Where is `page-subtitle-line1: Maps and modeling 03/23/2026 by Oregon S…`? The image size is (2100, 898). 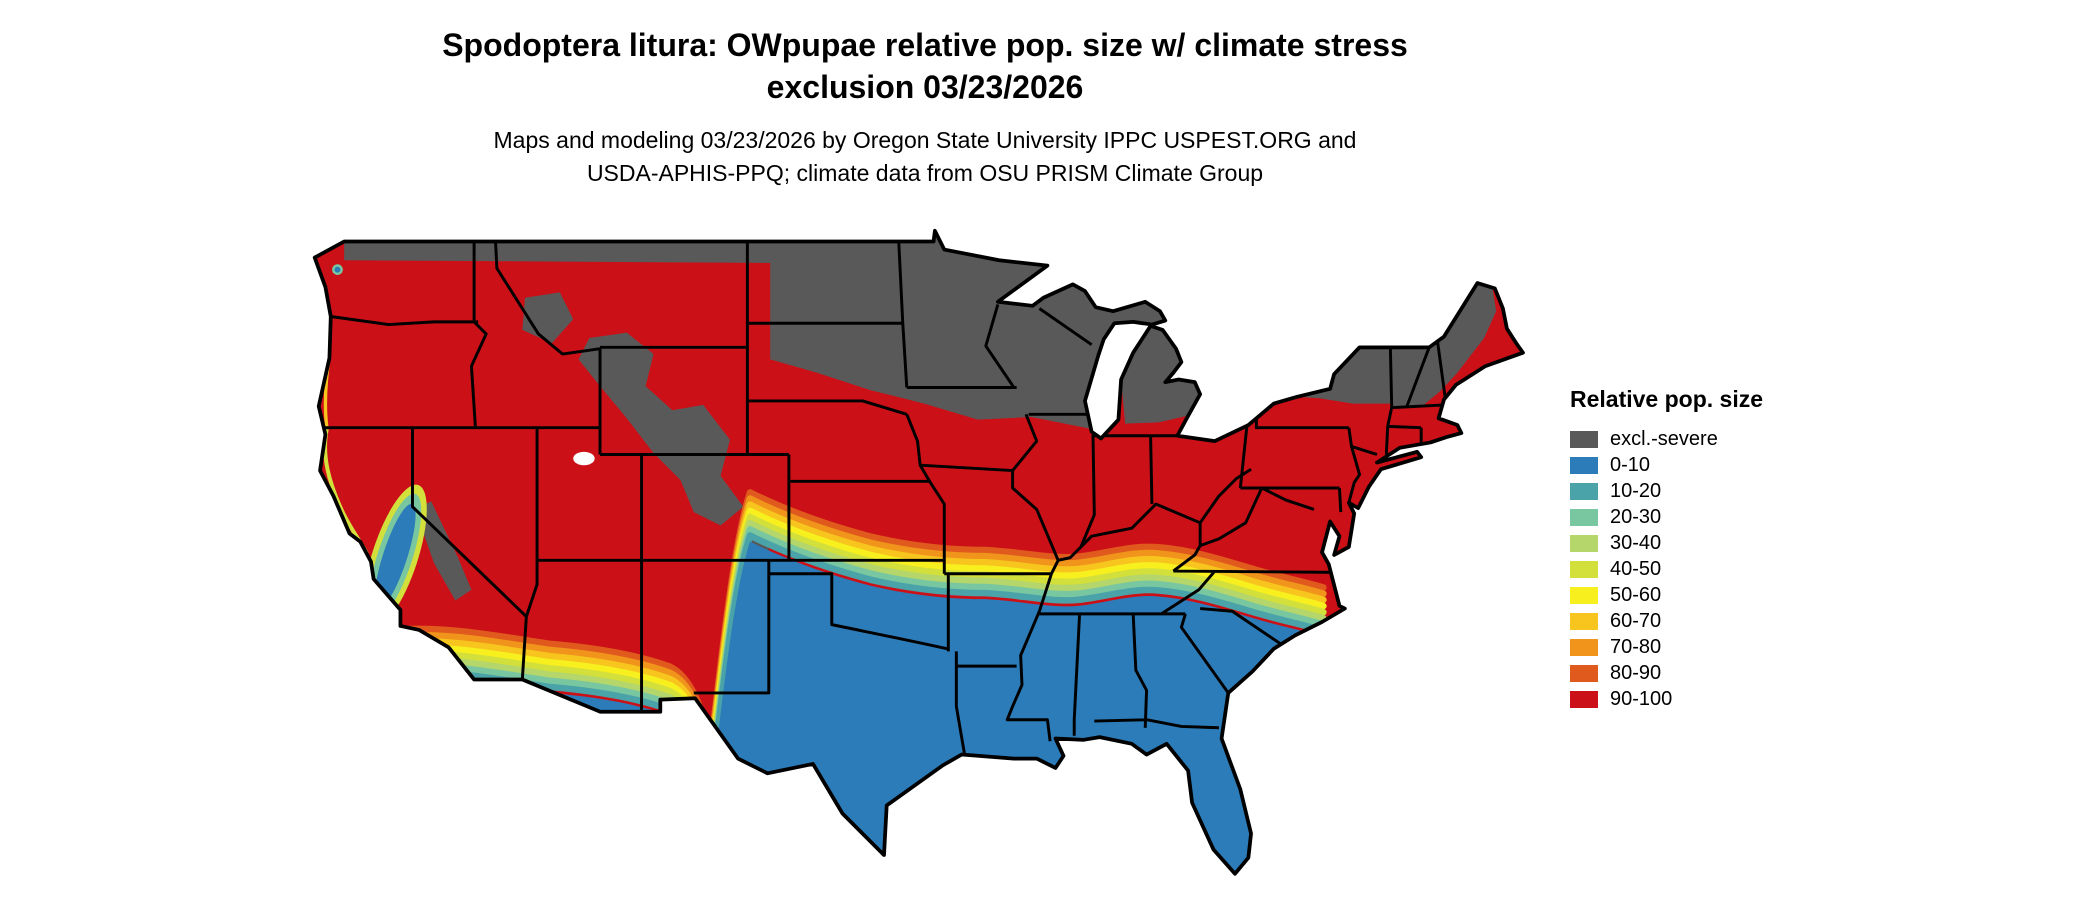
page-subtitle-line1: Maps and modeling 03/23/2026 by Oregon S… is located at coordinates (925, 140).